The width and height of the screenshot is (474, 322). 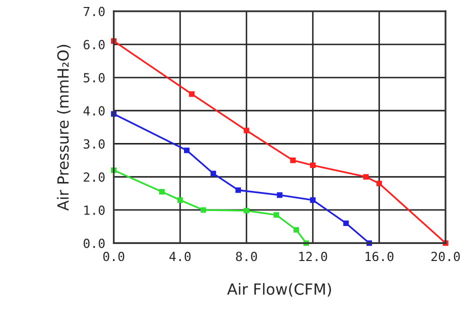 What do you see at coordinates (63, 127) in the screenshot?
I see `y-axis-title: Air Pressure (mmH₂O)` at bounding box center [63, 127].